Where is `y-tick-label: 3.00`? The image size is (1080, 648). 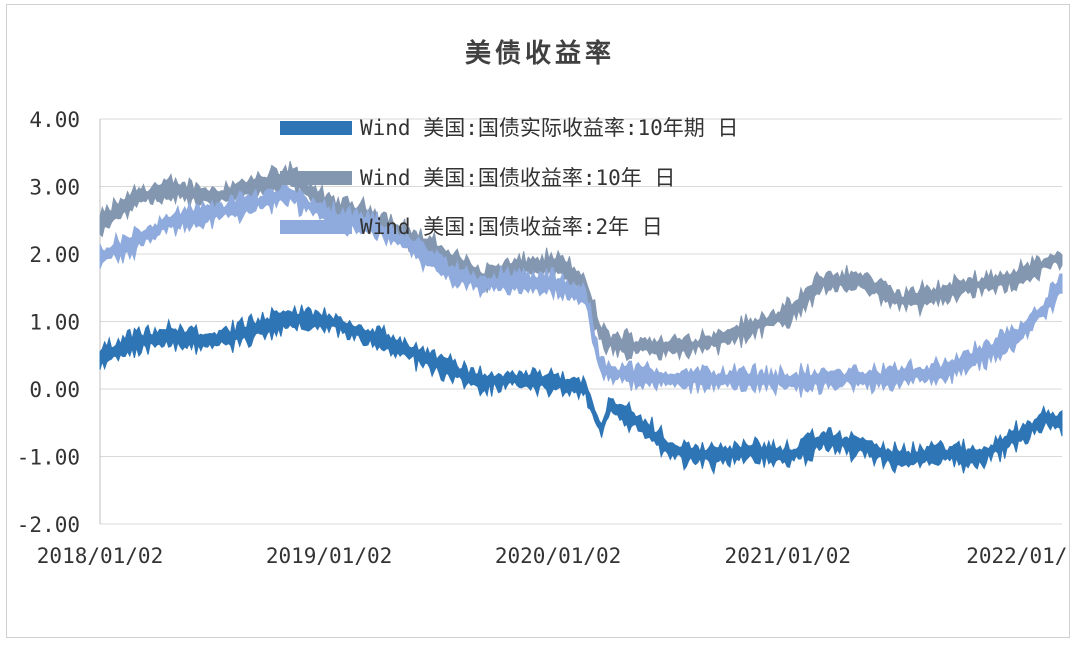
y-tick-label: 3.00 is located at coordinates (54, 188).